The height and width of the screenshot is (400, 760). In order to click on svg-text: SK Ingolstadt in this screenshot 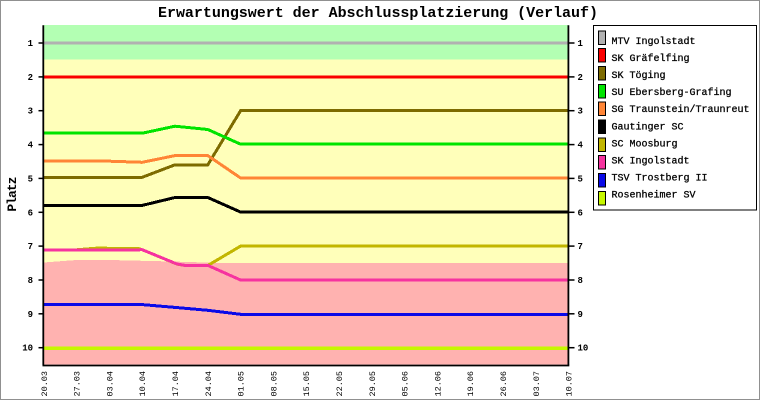, I will do `click(651, 161)`.